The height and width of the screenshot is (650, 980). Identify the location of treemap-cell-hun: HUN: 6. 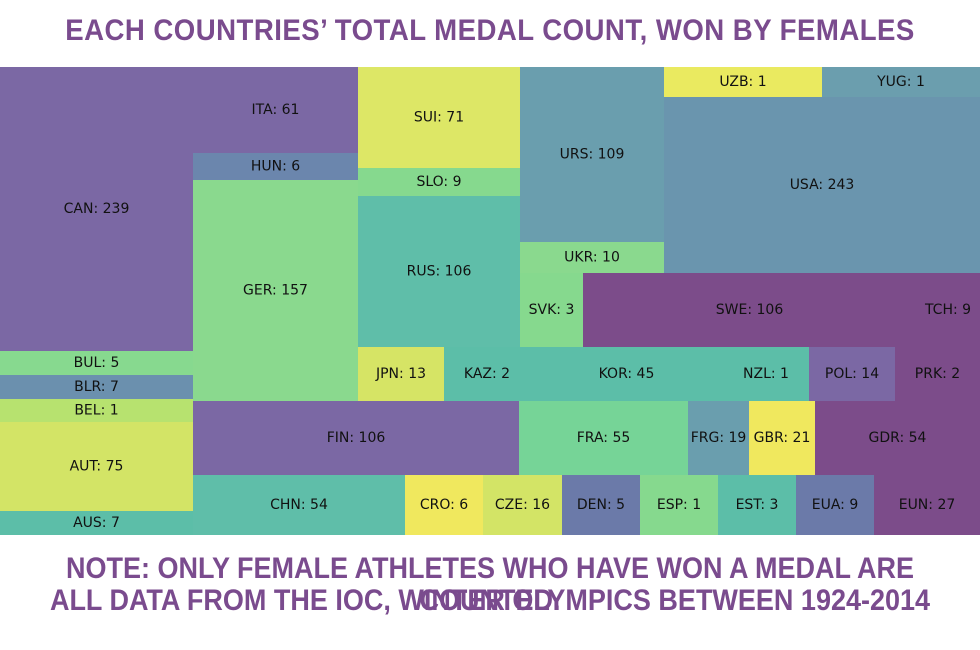
(275, 166).